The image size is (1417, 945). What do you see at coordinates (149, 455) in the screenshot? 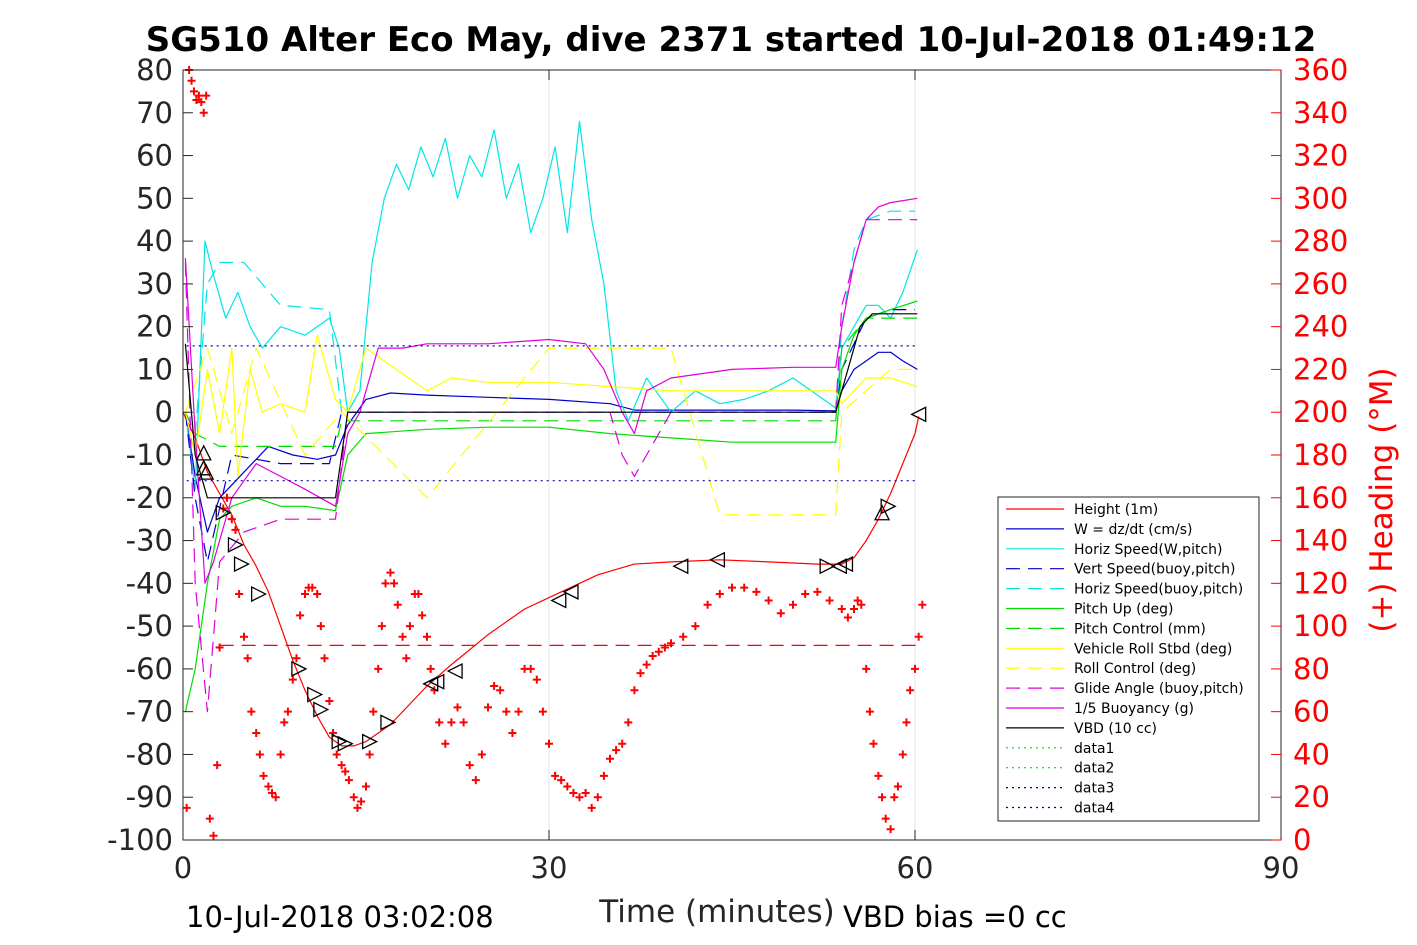
I see `y-tick-label: -10` at bounding box center [149, 455].